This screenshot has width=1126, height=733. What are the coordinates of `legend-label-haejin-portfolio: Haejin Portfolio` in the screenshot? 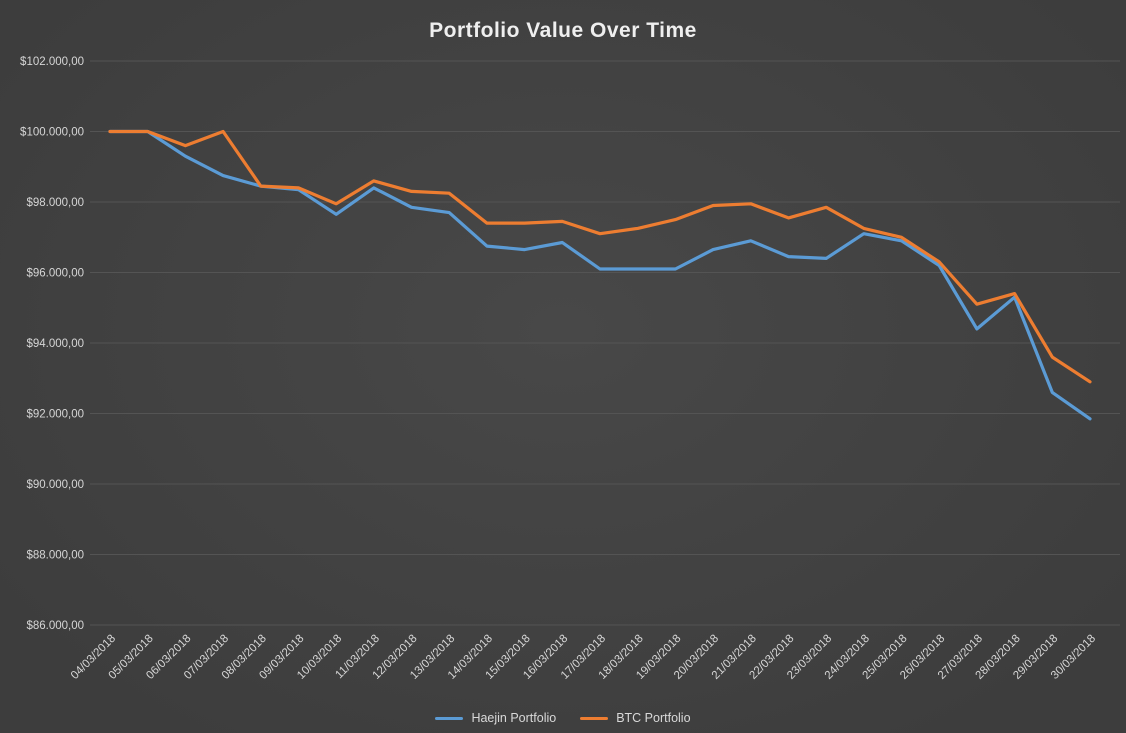 It's located at (514, 718).